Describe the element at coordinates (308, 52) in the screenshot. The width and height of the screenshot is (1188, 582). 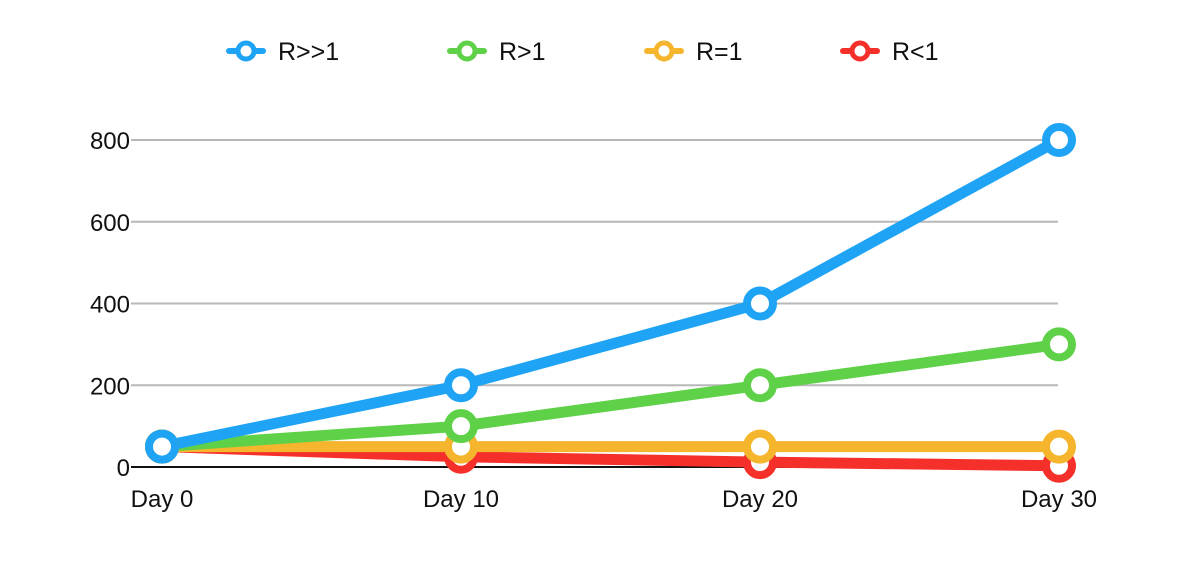
I see `legend-label: R>>1` at that location.